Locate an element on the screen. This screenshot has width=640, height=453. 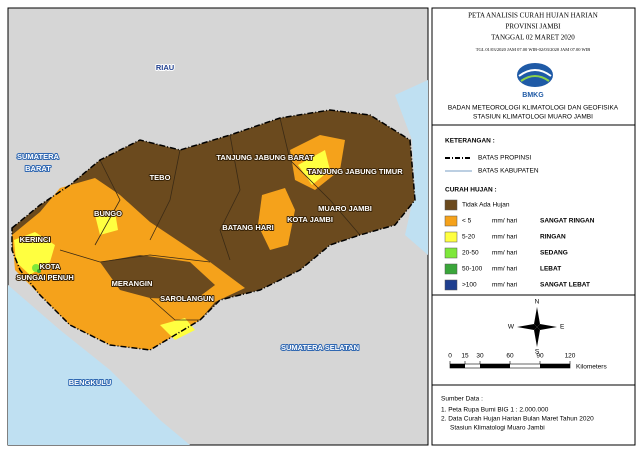
source-line: Stasiun Klimatologi Muaro Jambi is located at coordinates (497, 428).